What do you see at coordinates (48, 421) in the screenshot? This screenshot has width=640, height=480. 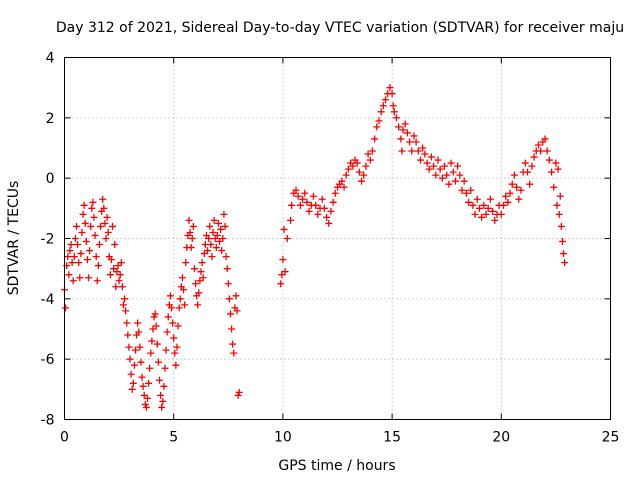 I see `y-tick-label: -8` at bounding box center [48, 421].